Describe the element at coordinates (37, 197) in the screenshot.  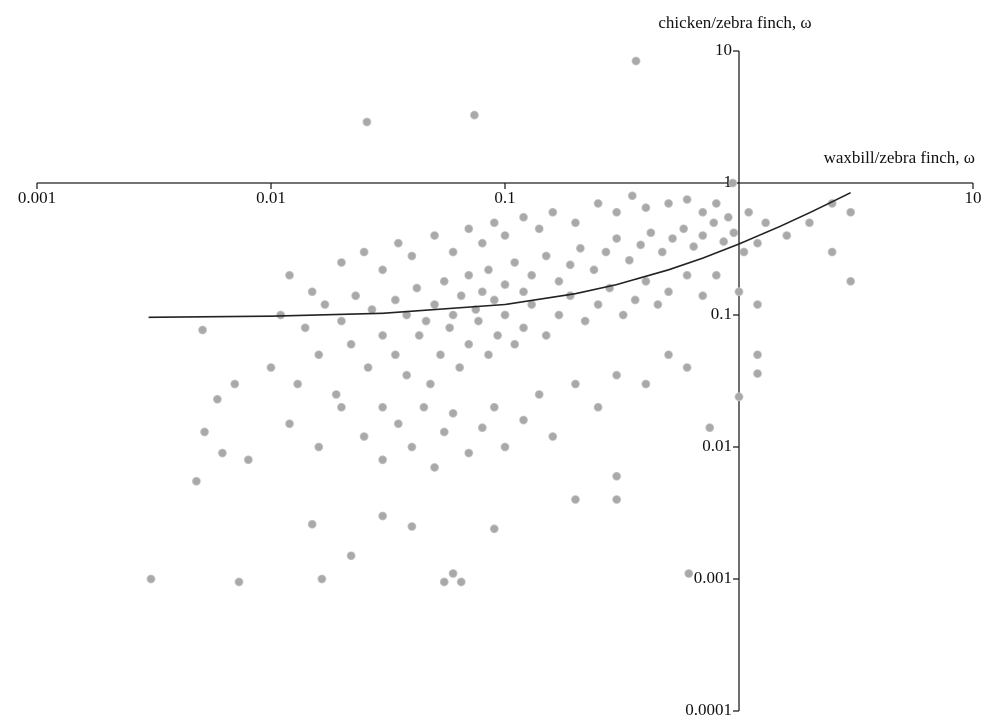
I see `x-tick-label: 0.001` at that location.